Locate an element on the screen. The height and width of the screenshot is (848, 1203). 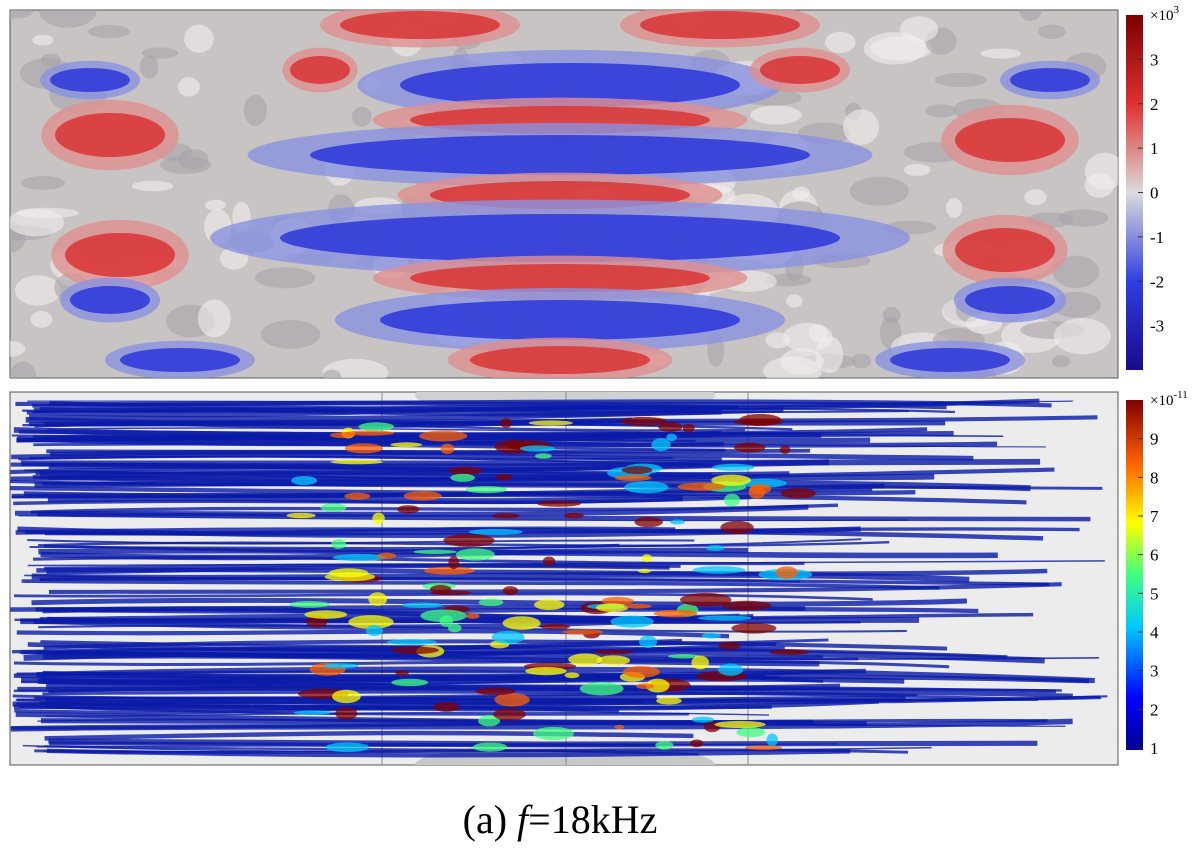
tick-label: 0 is located at coordinates (1154, 193).